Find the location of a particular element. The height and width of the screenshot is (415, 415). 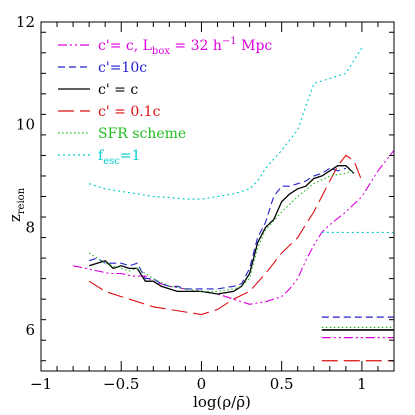

y-axis-label-sub: reion is located at coordinates (21, 200).